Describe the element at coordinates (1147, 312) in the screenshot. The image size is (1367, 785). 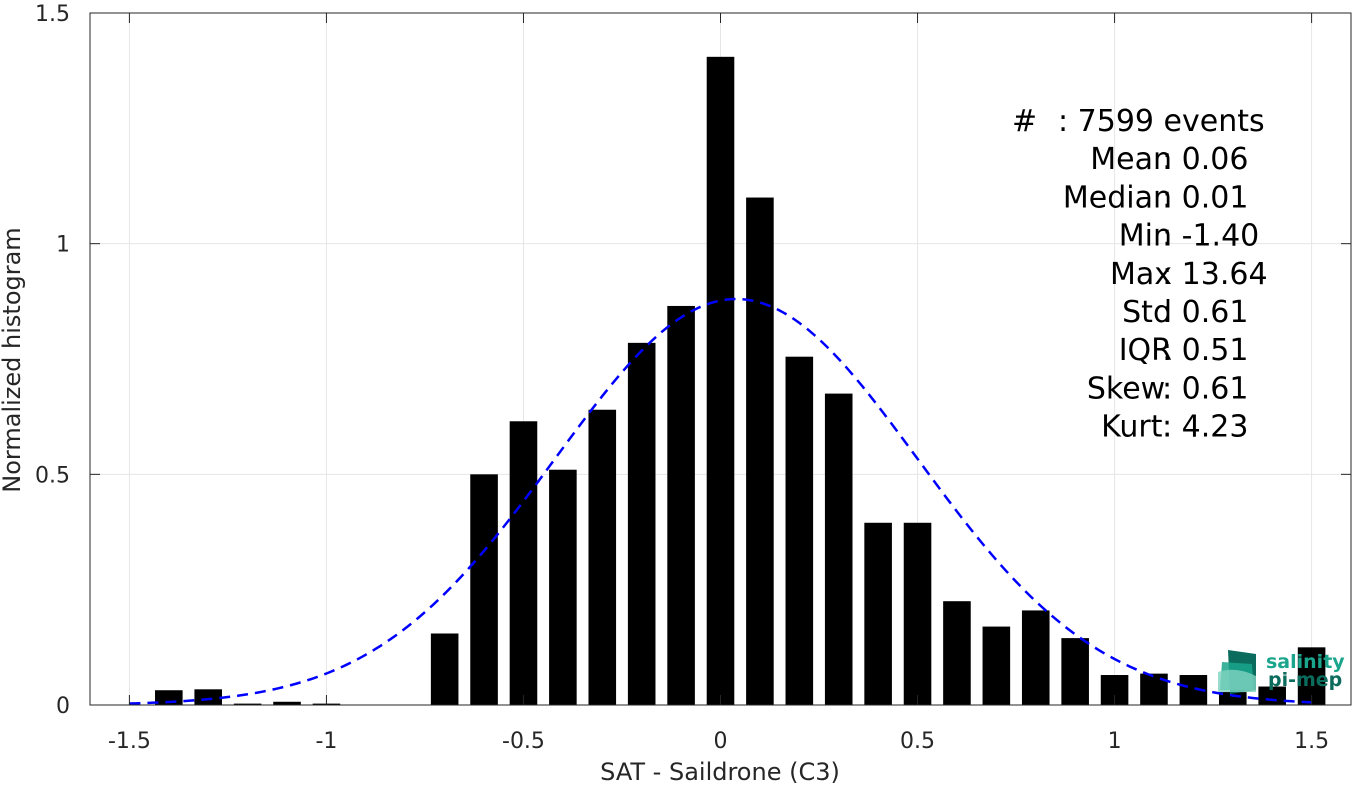
I see `stat-label: Std` at that location.